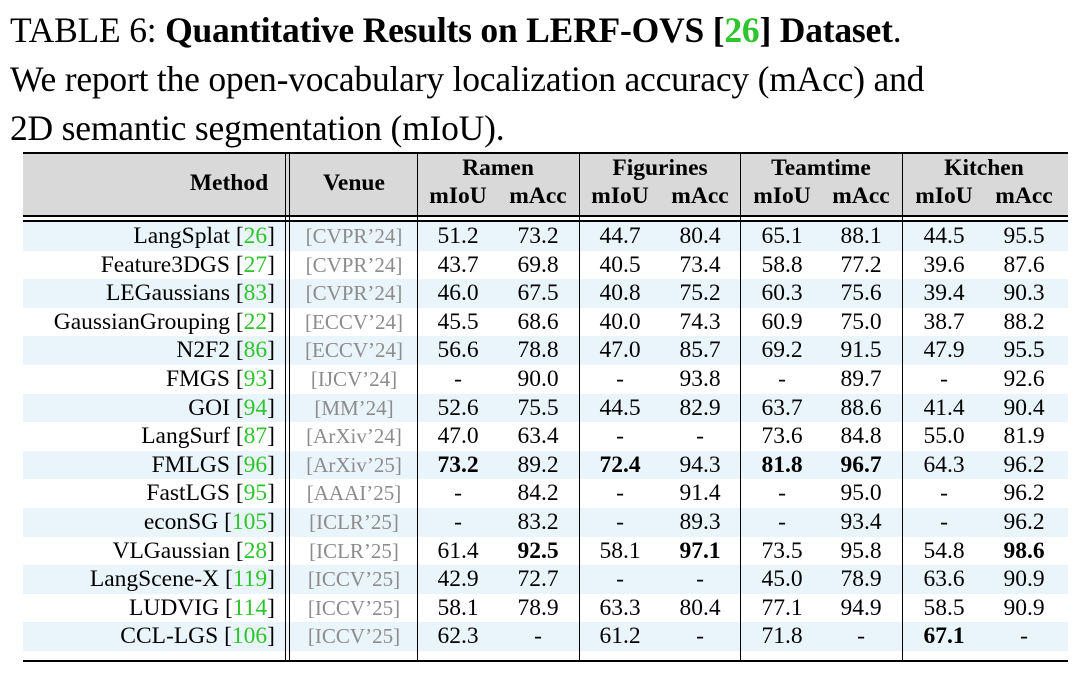 The width and height of the screenshot is (1080, 674). What do you see at coordinates (538, 379) in the screenshot?
I see `metric-cell: 90.0` at bounding box center [538, 379].